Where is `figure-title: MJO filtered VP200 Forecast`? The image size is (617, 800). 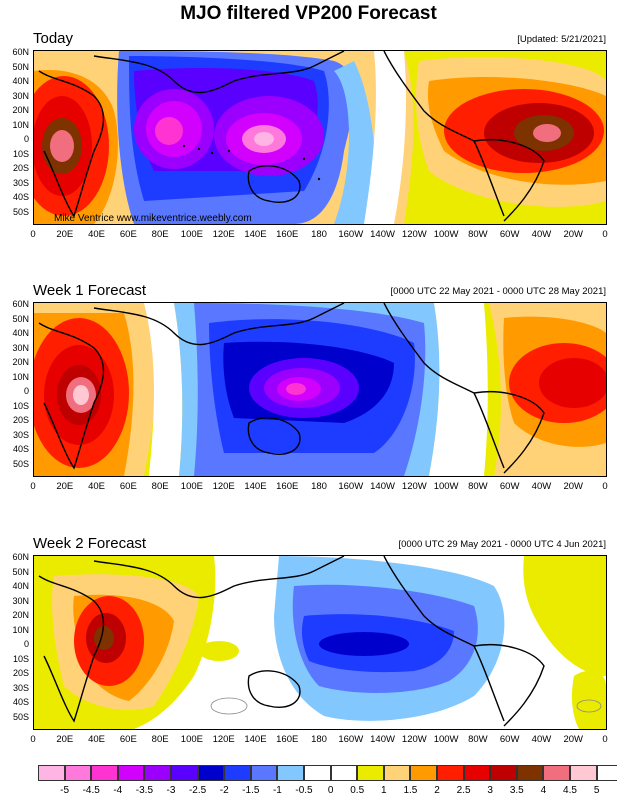 figure-title: MJO filtered VP200 Forecast is located at coordinates (308, 13).